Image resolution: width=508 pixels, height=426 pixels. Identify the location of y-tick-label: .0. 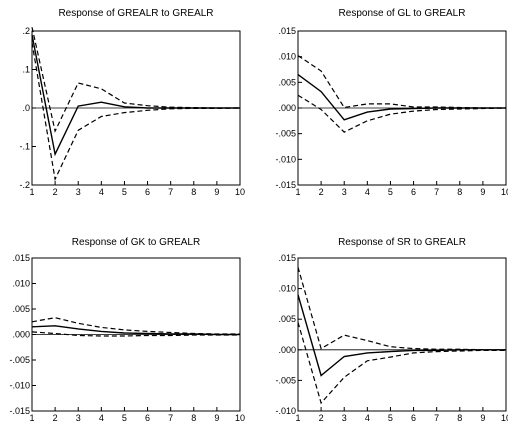
(26, 108).